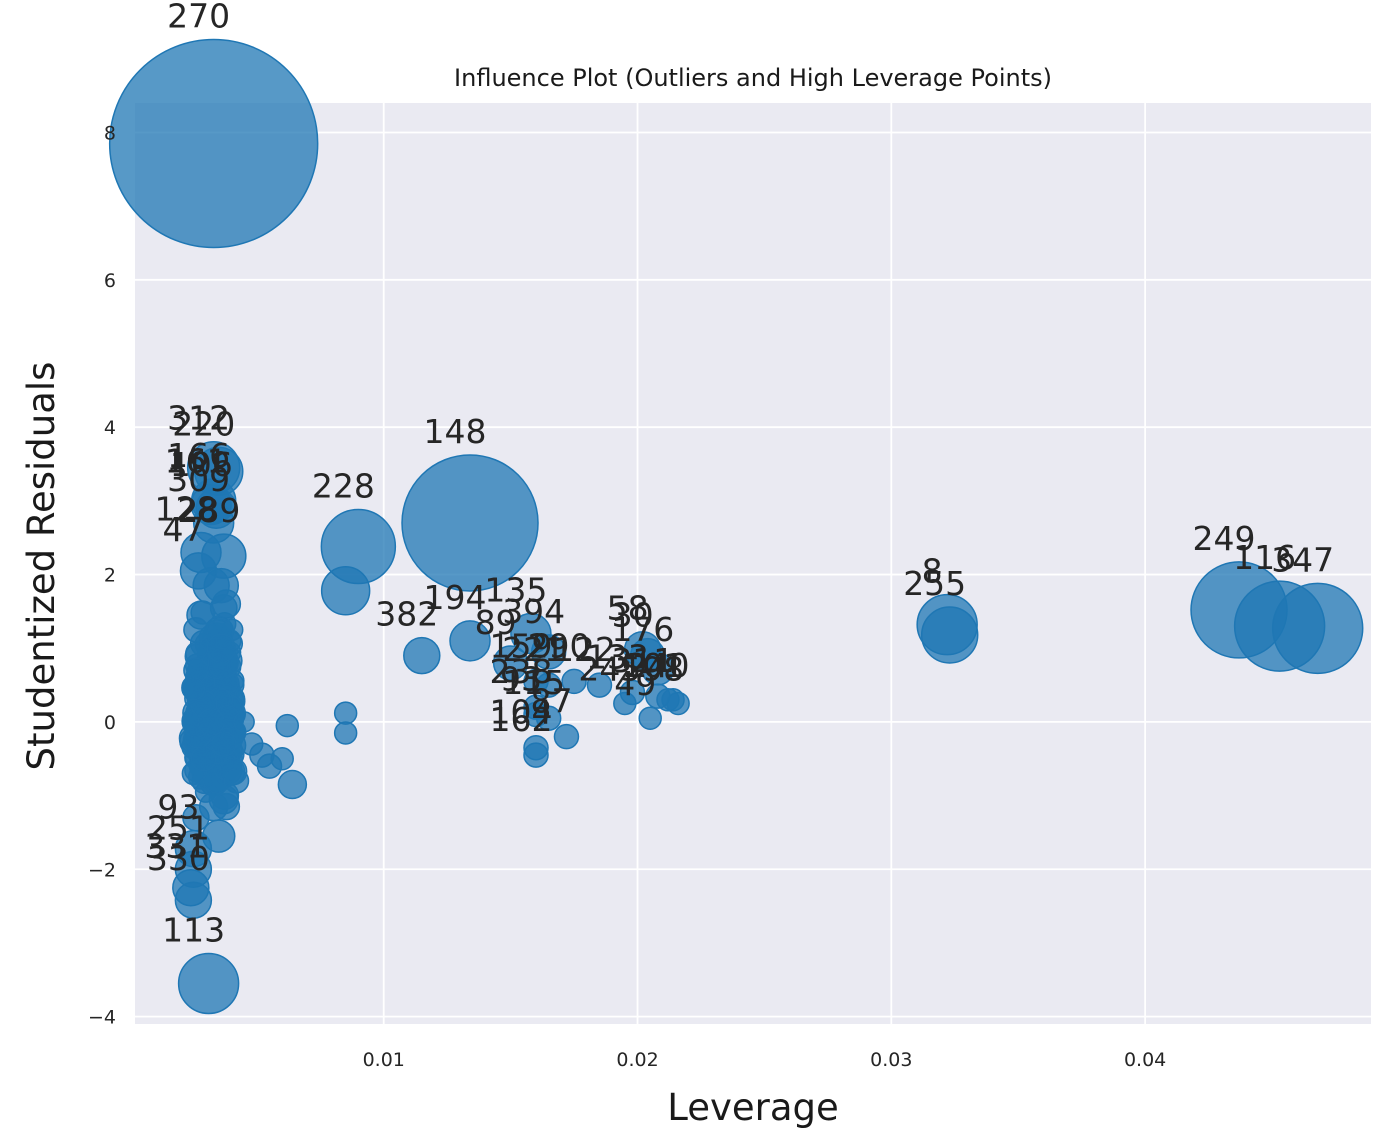 The image size is (1394, 1148). Describe the element at coordinates (185, 508) in the screenshot. I see `point-label: 128` at that location.